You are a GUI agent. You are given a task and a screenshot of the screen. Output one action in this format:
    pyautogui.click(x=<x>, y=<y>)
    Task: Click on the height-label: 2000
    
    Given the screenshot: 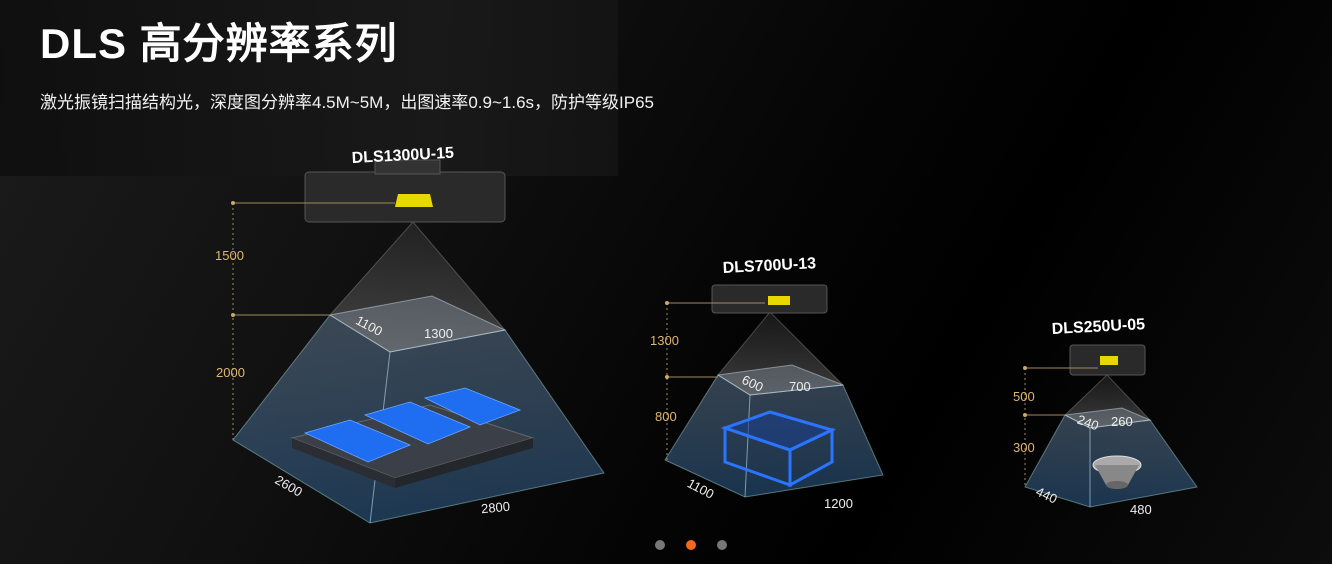 What is the action you would take?
    pyautogui.click(x=230, y=372)
    